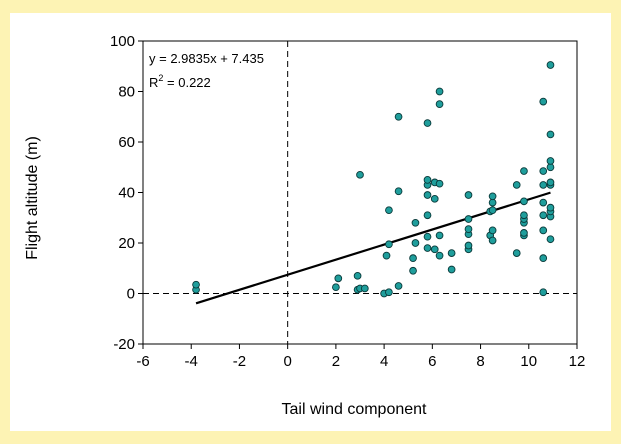 The image size is (621, 444). What do you see at coordinates (186, 82) in the screenshot?
I see `r-squared-value: = 0.222` at bounding box center [186, 82].